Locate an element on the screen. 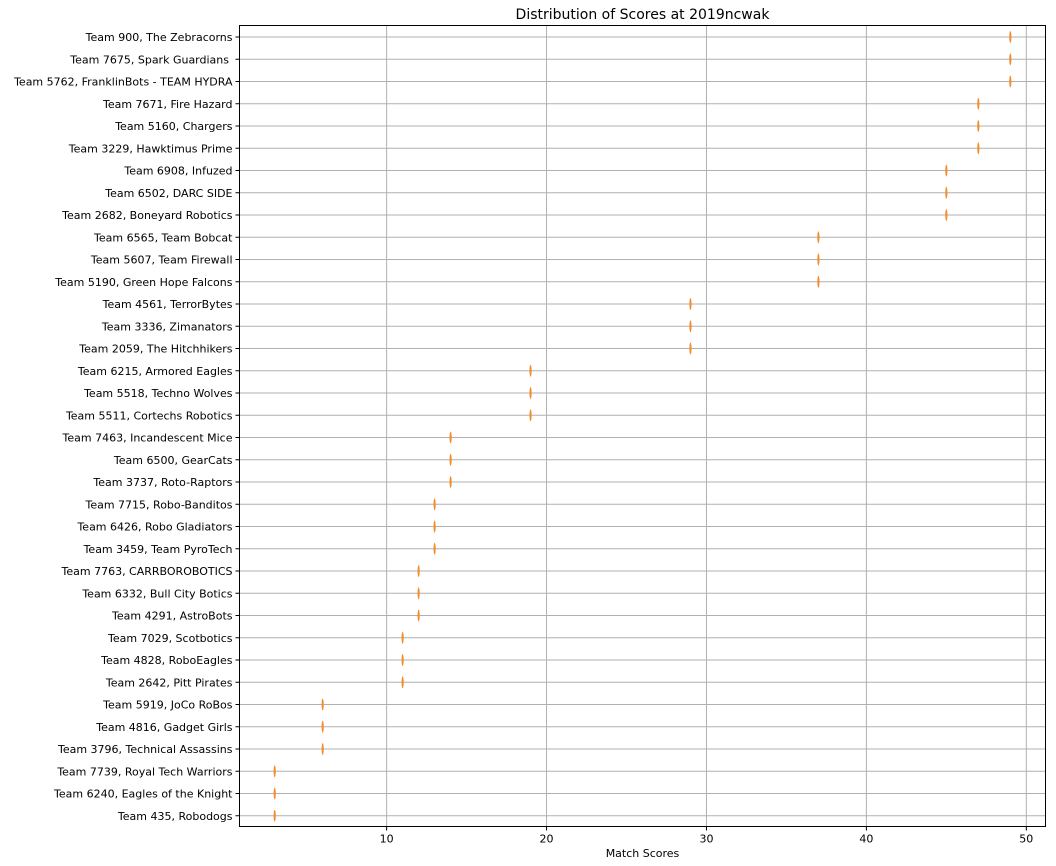 The height and width of the screenshot is (866, 1056). y-tick-label: Team 3796, Technical Assassins is located at coordinates (145, 749).